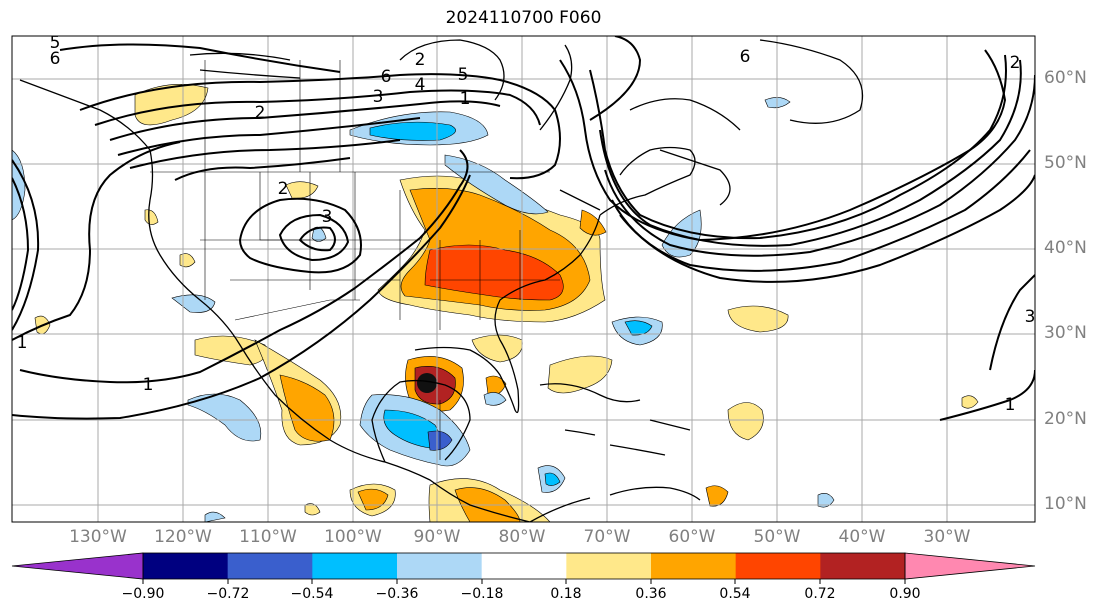 Image resolution: width=1105 pixels, height=615 pixels. I want to click on lon-label: 30°W, so click(947, 537).